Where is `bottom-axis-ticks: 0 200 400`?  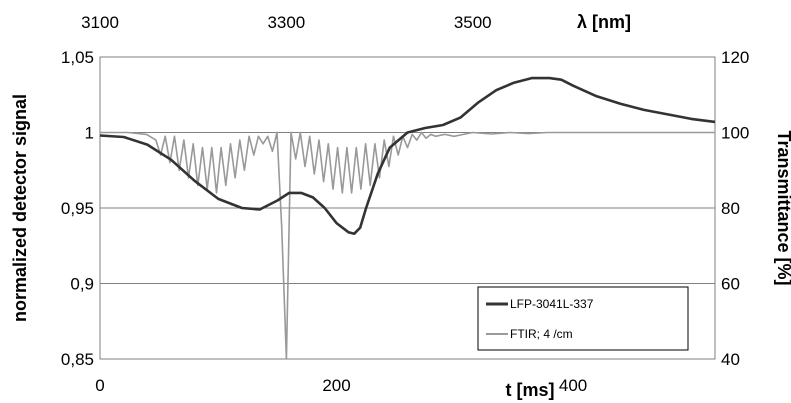 bottom-axis-ticks: 0 200 400 is located at coordinates (341, 385).